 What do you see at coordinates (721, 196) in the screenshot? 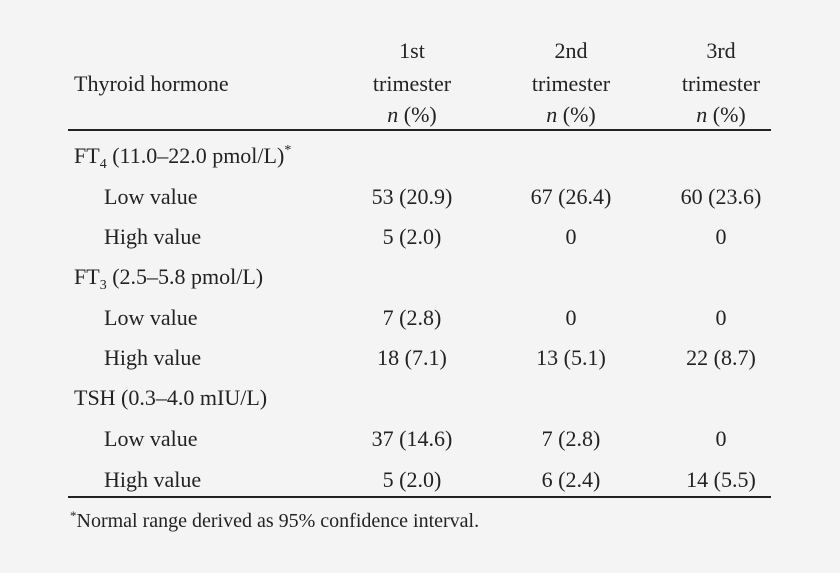
I see `cell-value: 60 (23.6)` at bounding box center [721, 196].